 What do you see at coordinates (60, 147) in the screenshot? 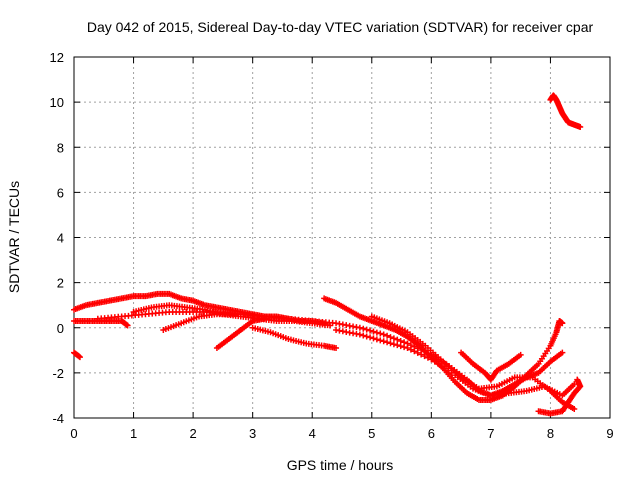
I see `y-tick-label: 8` at bounding box center [60, 147].